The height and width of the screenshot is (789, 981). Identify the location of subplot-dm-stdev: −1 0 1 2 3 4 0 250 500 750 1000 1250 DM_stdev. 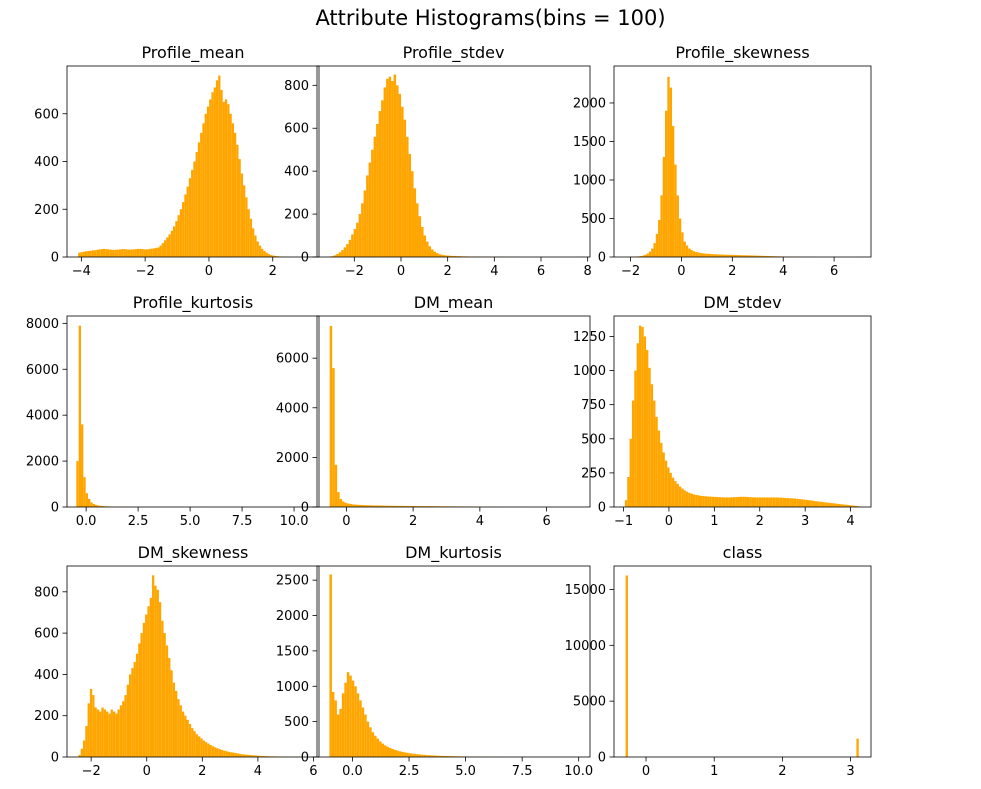
(722, 411).